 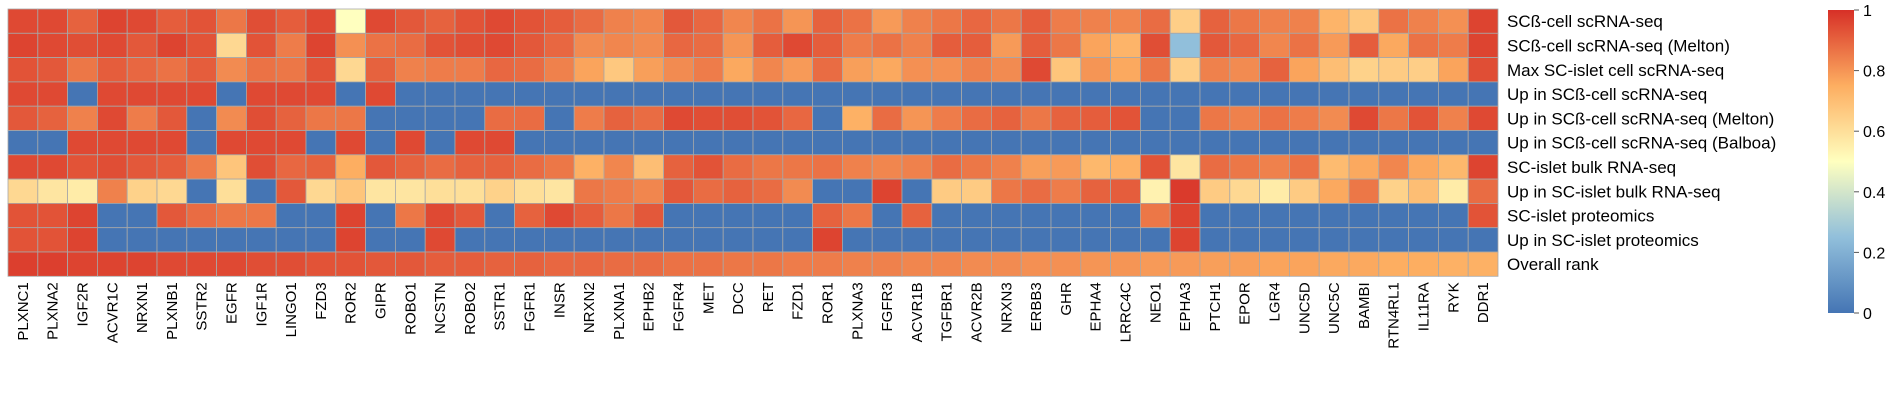 What do you see at coordinates (1641, 143) in the screenshot?
I see `row-label: Up in SCß-cell scRNA-seq (Balboa)` at bounding box center [1641, 143].